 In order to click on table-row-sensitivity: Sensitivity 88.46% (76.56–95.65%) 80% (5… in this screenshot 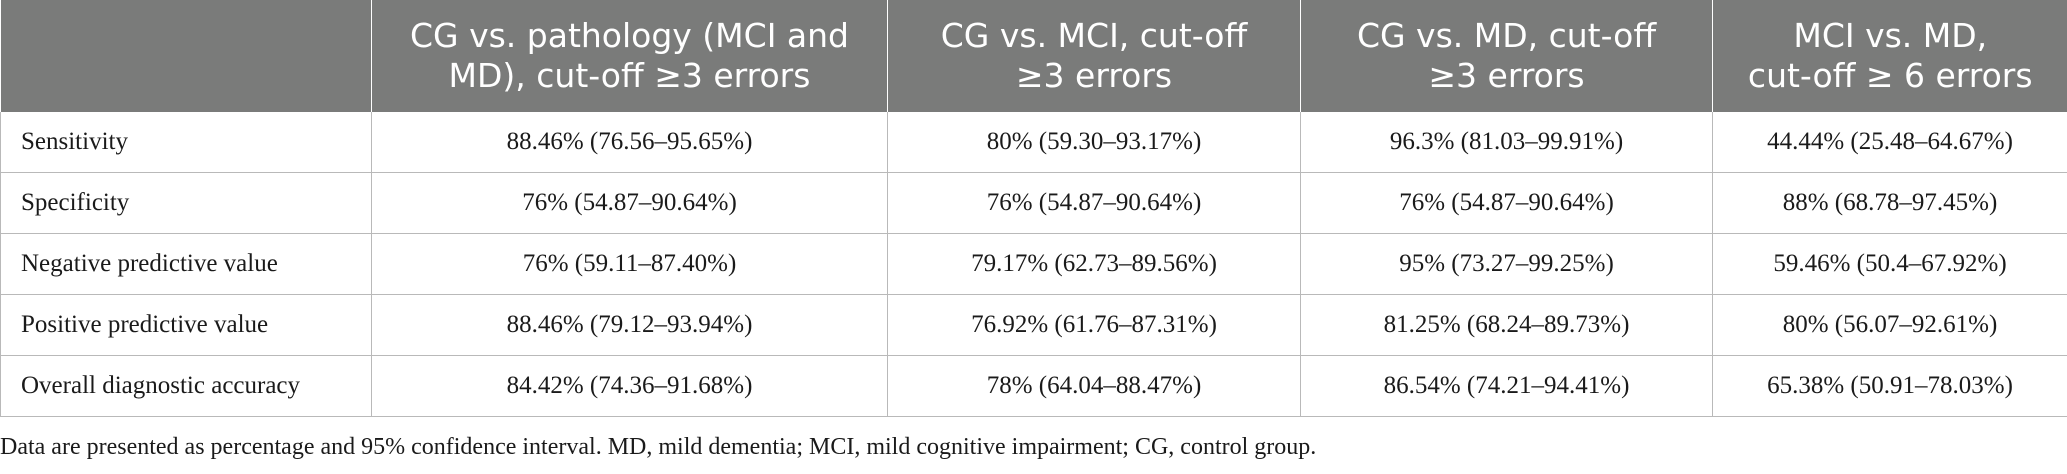, I will do `click(1033, 142)`.